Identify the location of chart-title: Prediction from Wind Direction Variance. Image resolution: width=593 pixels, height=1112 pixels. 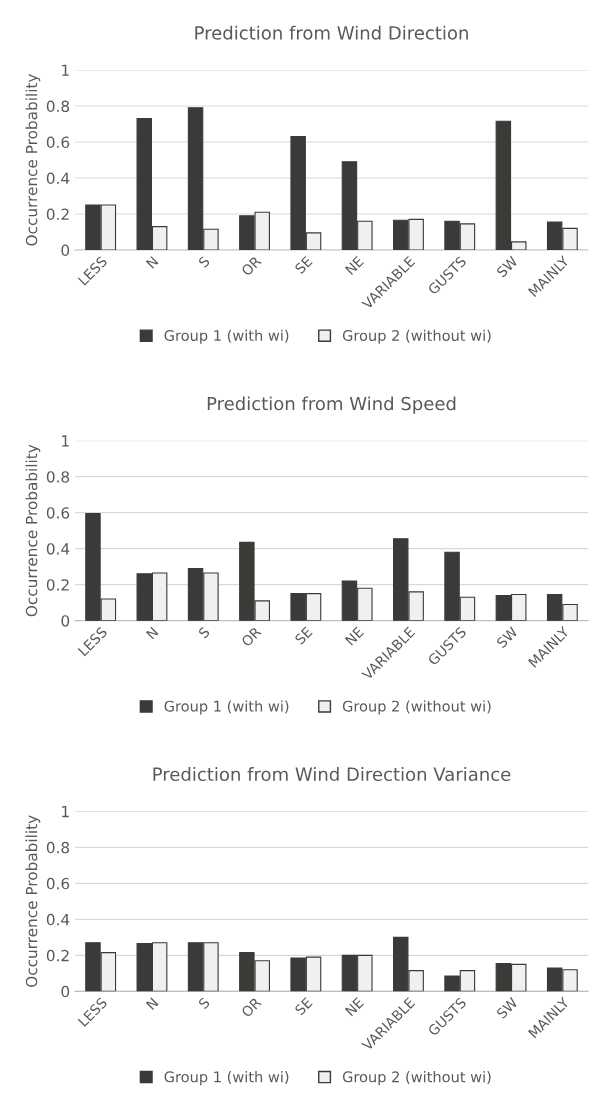
(332, 774).